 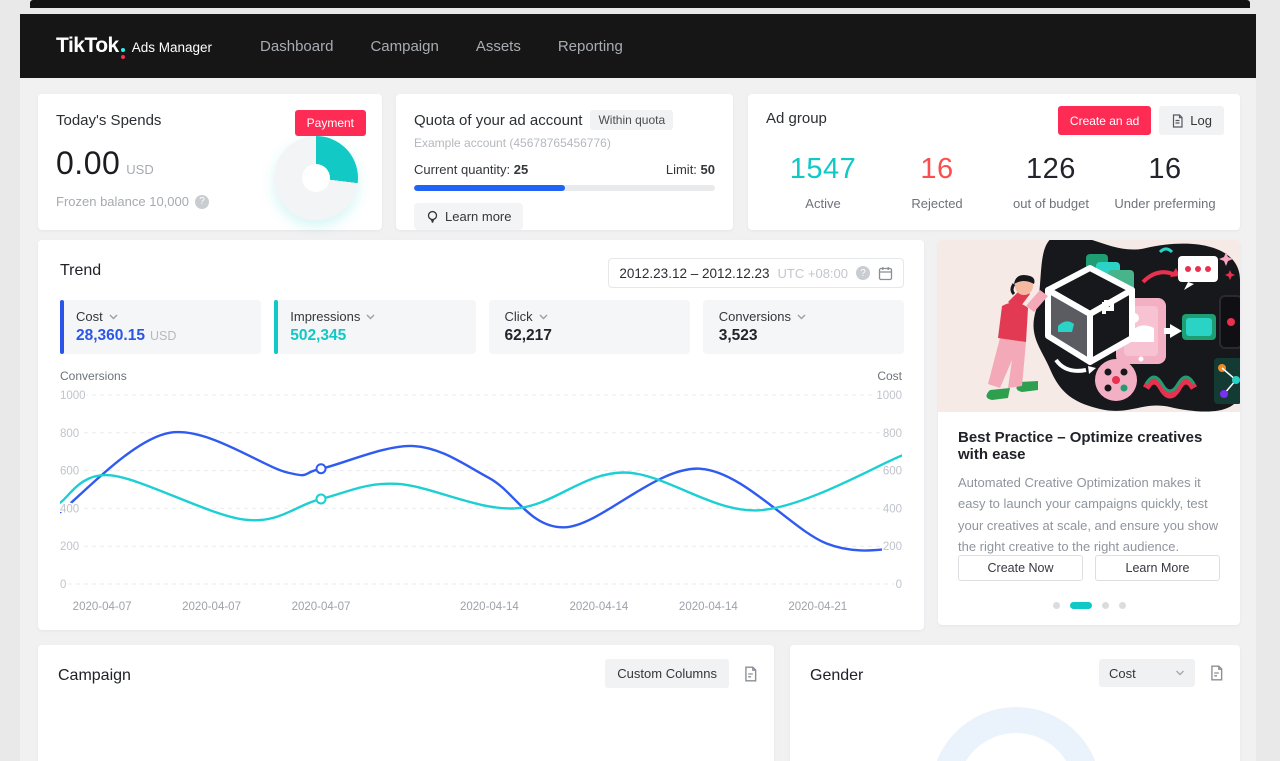 What do you see at coordinates (1015, 703) in the screenshot?
I see `gender-card: Gender Cost` at bounding box center [1015, 703].